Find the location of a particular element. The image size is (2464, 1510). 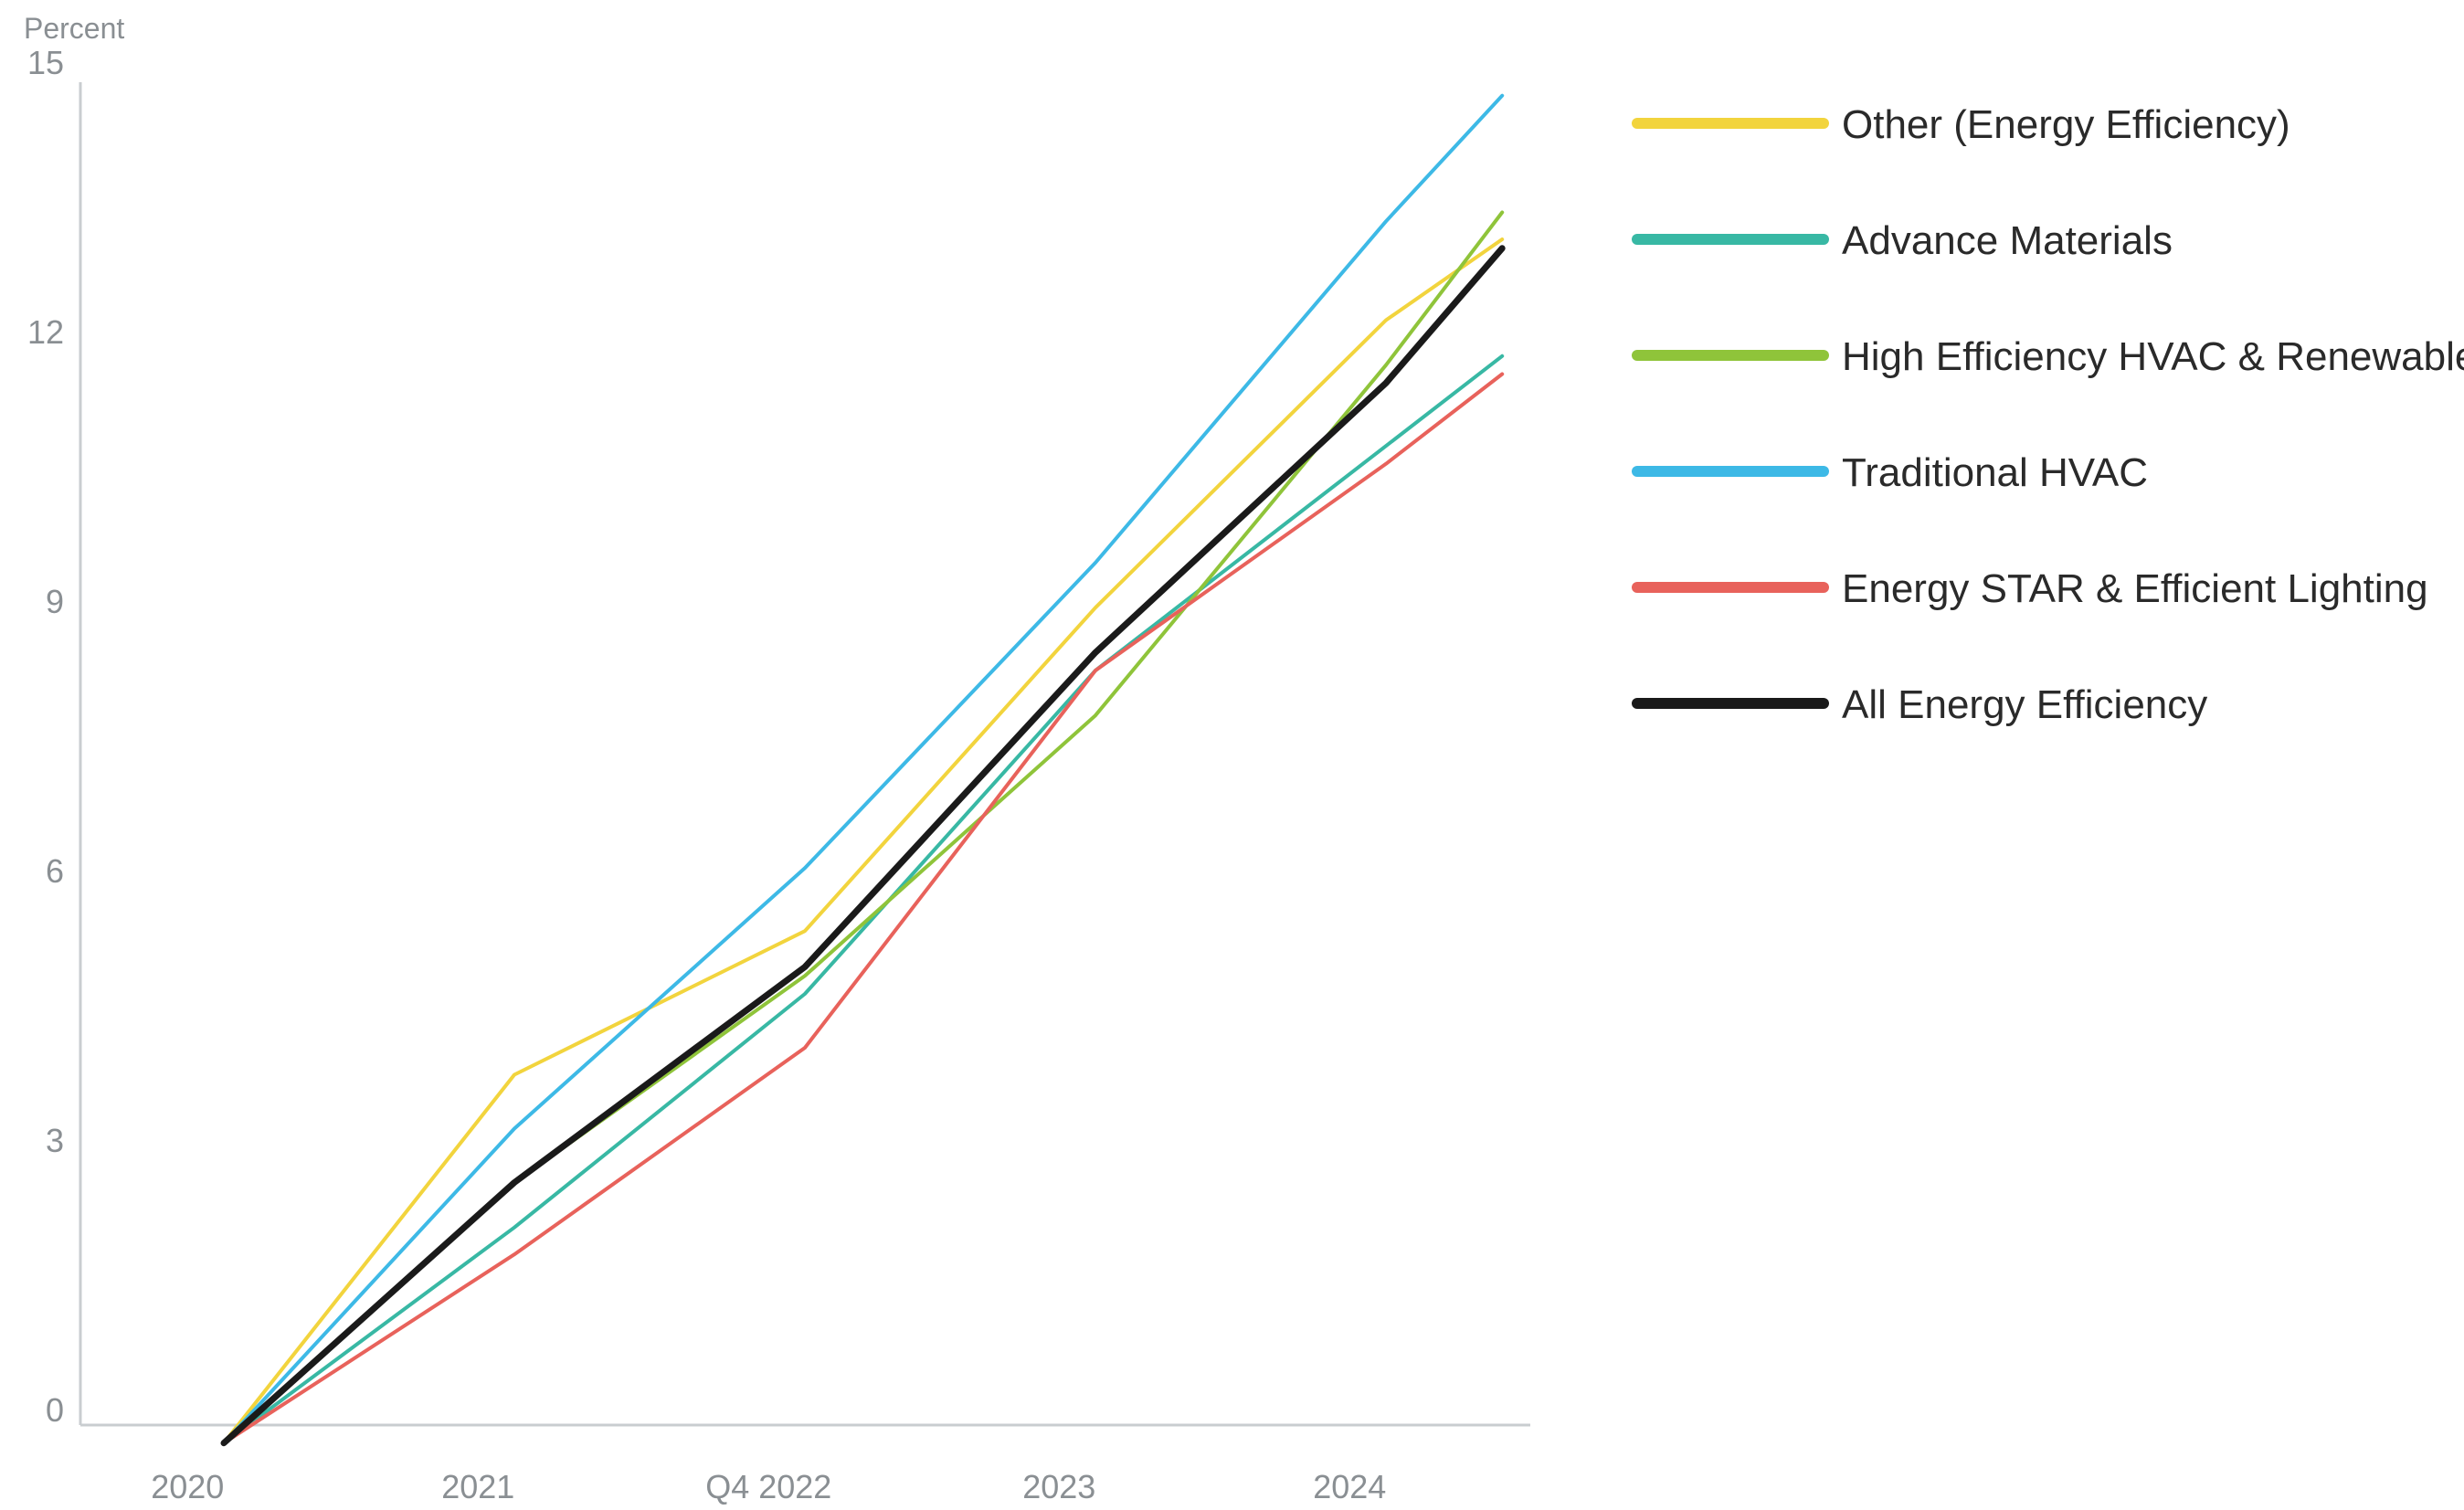

y-tick-label: 3 is located at coordinates (55, 1141).